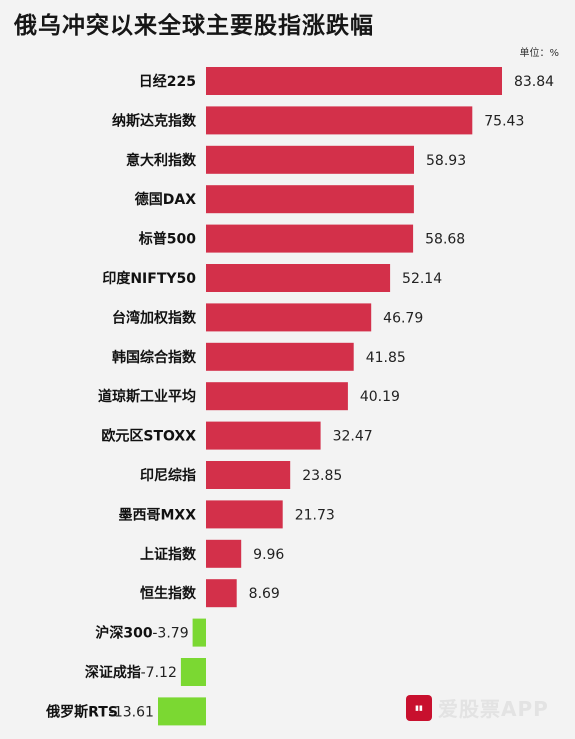 The width and height of the screenshot is (575, 739). I want to click on category-label: 日经225, so click(167, 81).